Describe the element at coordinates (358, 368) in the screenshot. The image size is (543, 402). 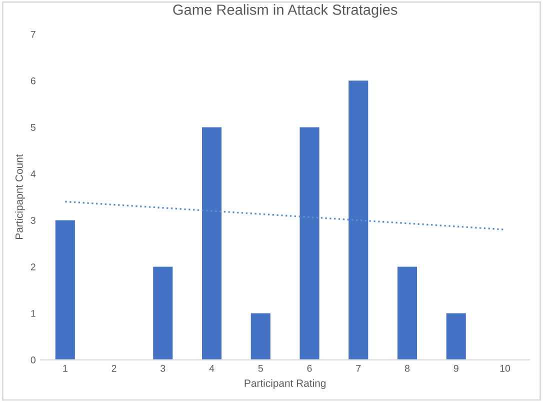
I see `x-tick-label: 7` at that location.